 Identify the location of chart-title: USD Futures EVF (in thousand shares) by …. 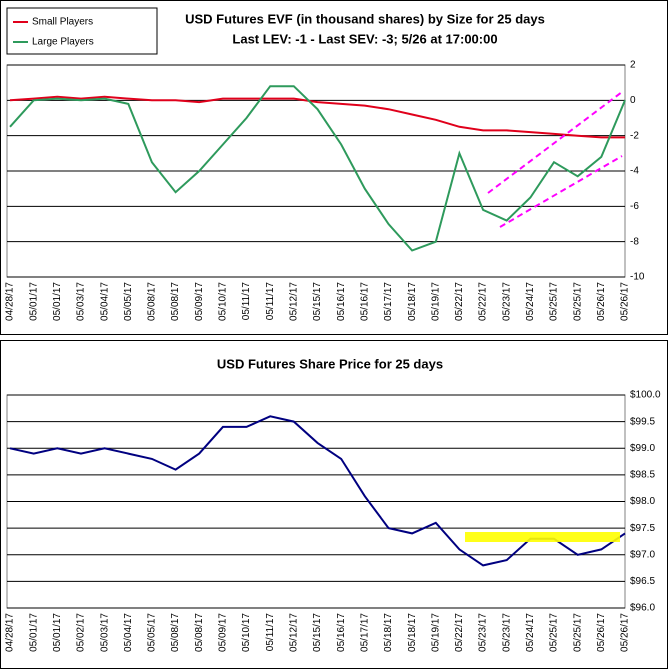
(365, 18).